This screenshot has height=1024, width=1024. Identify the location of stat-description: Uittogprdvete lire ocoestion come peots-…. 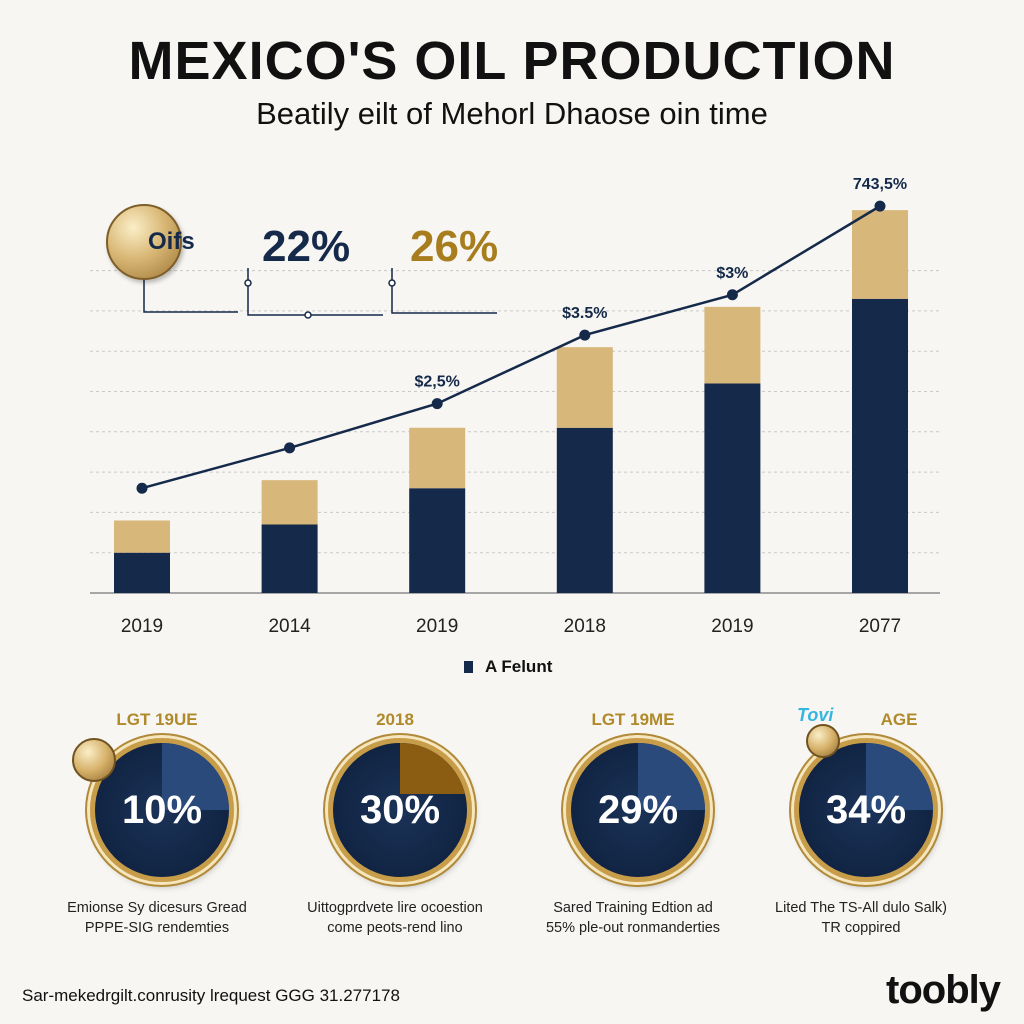
(395, 918).